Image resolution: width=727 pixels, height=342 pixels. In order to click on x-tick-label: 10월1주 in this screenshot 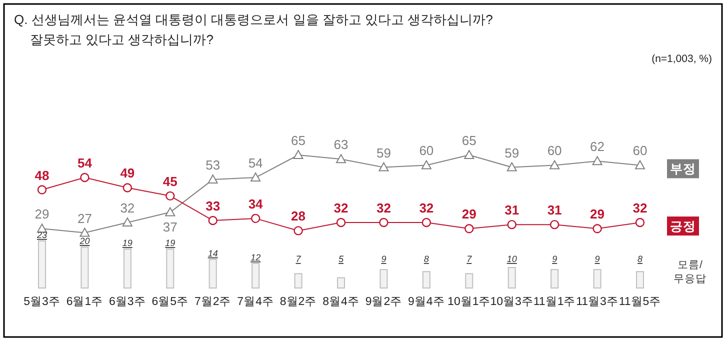, I will do `click(469, 302)`.